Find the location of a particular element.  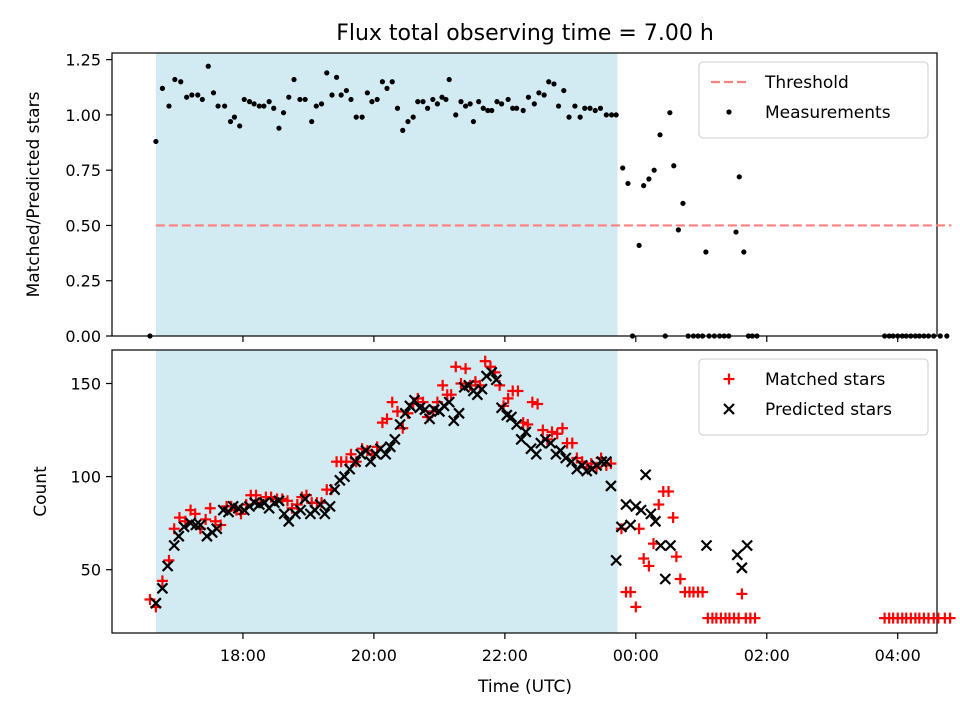

y-tick-label: 0.00 is located at coordinates (83, 336).